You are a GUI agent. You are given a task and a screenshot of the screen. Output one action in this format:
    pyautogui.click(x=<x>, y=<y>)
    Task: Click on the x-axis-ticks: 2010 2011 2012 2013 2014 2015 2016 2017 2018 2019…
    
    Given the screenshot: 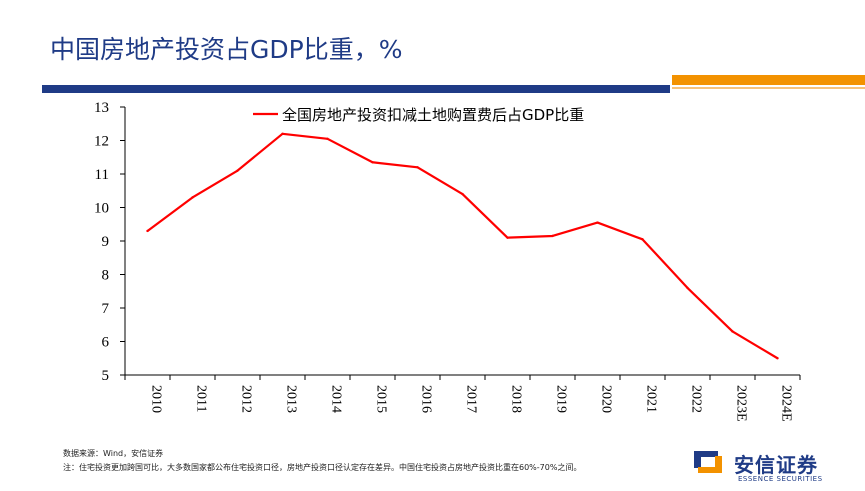 What is the action you would take?
    pyautogui.click(x=462, y=398)
    